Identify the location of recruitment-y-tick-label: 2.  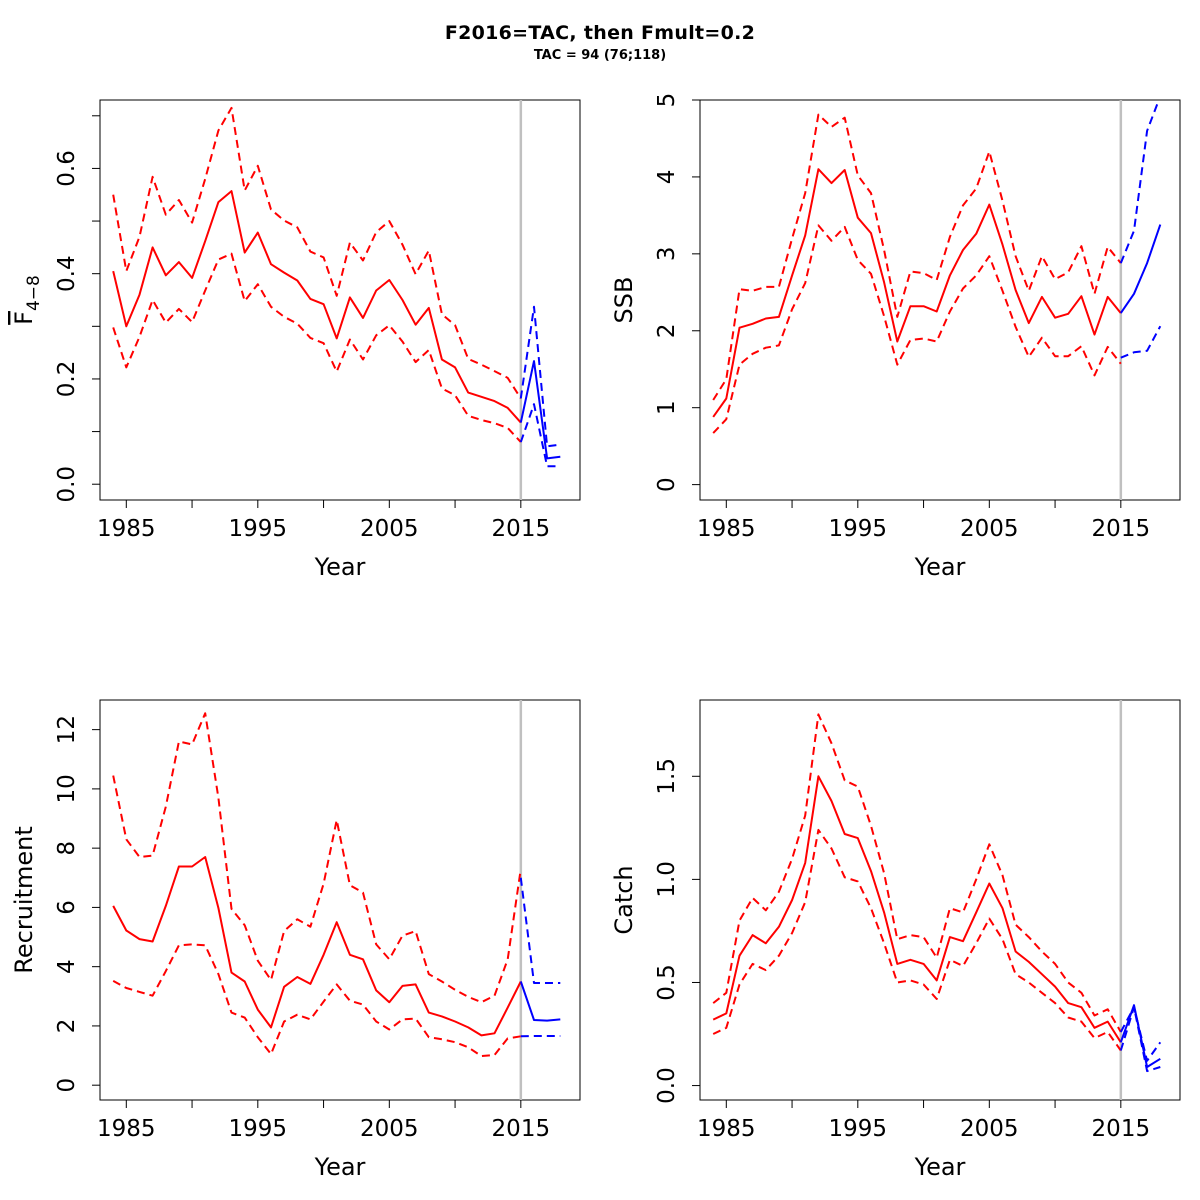
(67, 1026).